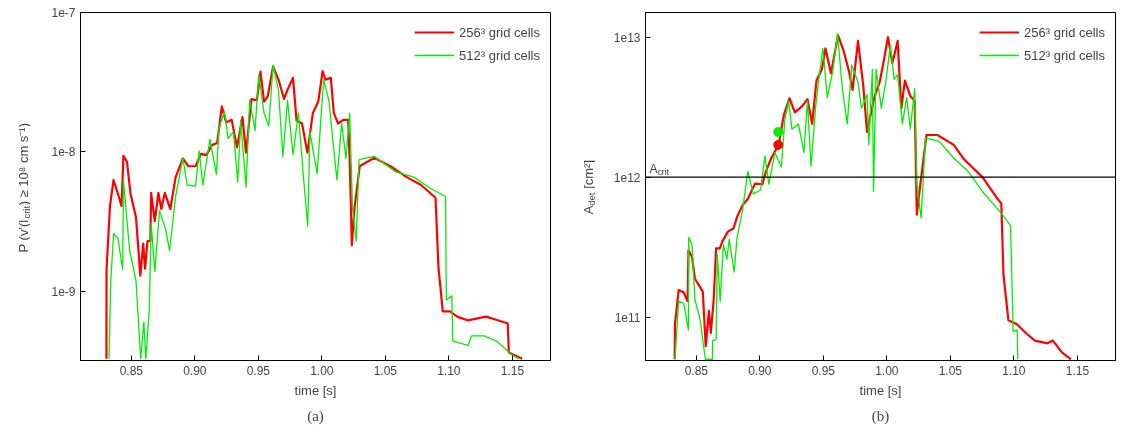 The height and width of the screenshot is (443, 1140). I want to click on y-tick-label: 1e11, so click(627, 317).